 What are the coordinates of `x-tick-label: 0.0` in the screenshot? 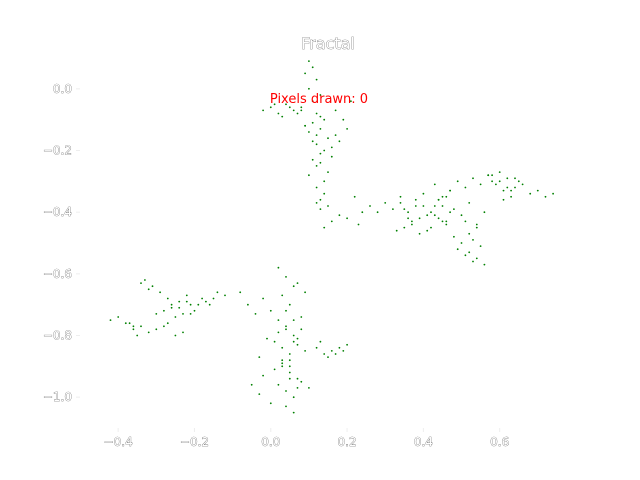 It's located at (270, 442).